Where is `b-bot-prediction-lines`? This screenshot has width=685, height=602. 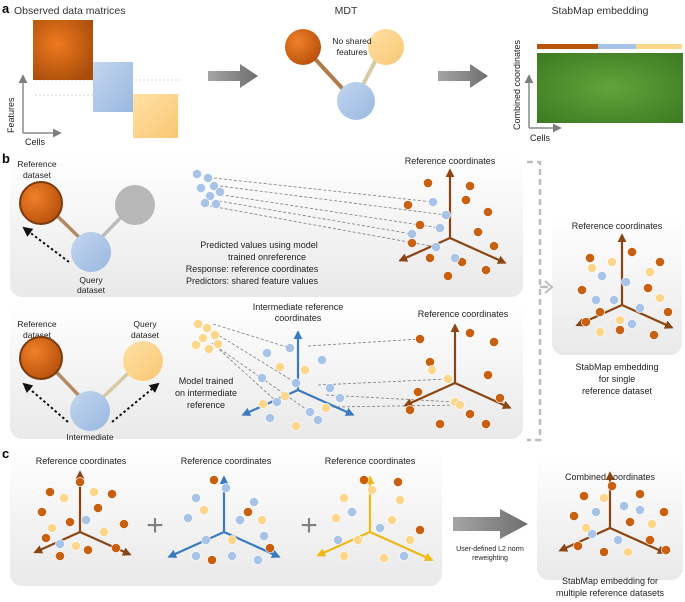
b-bot-prediction-lines is located at coordinates (336, 368).